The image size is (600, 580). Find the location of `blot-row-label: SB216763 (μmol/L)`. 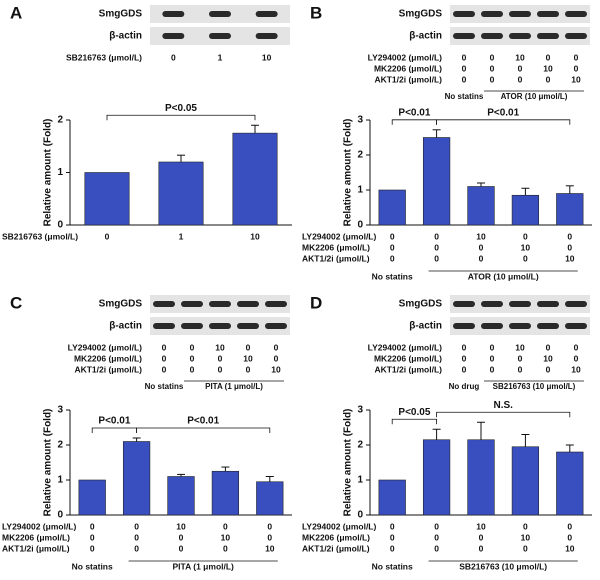

blot-row-label: SB216763 (μmol/L) is located at coordinates (104, 57).